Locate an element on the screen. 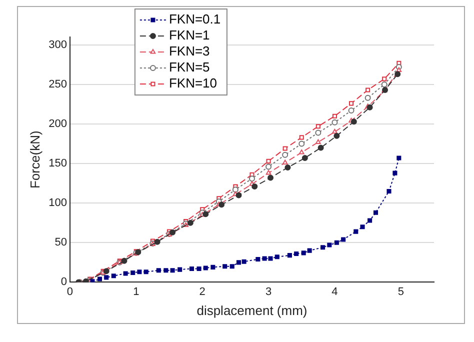 This screenshot has width=474, height=342. x-tick-label: 4 is located at coordinates (335, 292).